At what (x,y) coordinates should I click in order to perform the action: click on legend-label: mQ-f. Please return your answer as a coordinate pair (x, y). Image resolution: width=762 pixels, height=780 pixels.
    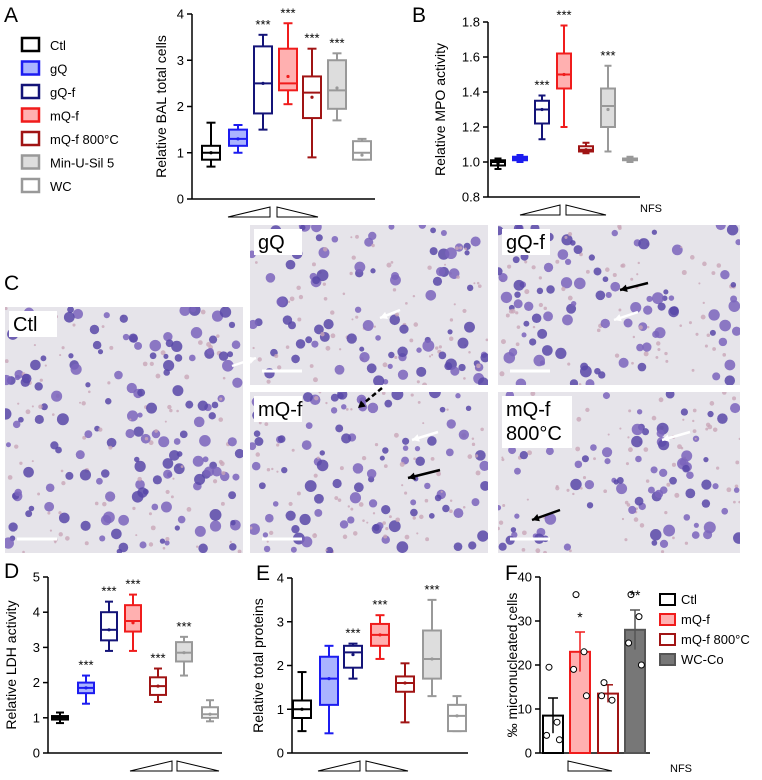
    Looking at the image, I should click on (64, 116).